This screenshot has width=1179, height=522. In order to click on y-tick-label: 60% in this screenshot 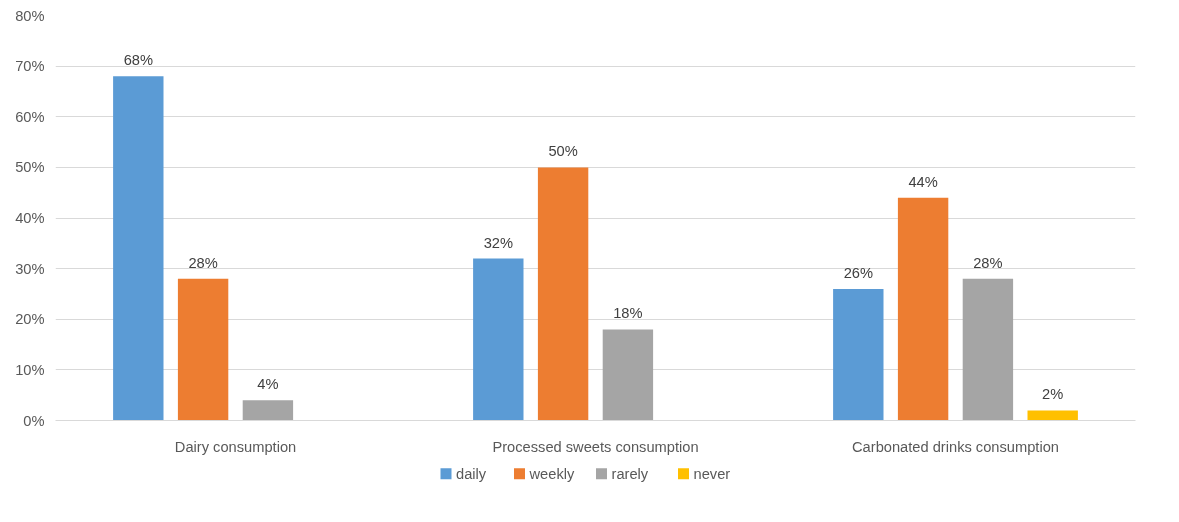, I will do `click(30, 116)`.